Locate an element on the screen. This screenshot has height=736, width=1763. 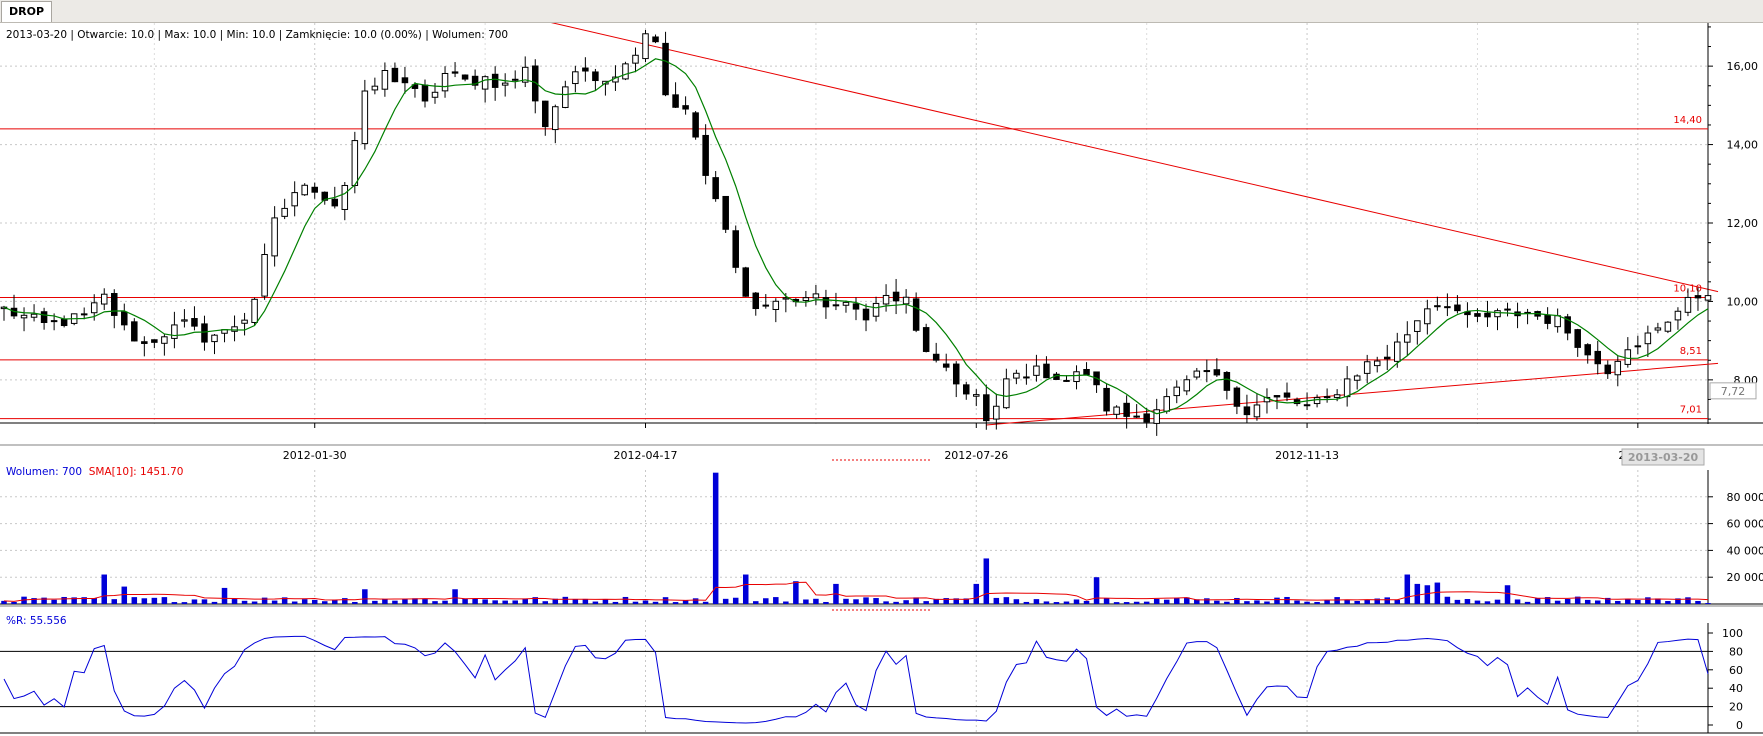
tab-drop: DROP is located at coordinates (27, 11).